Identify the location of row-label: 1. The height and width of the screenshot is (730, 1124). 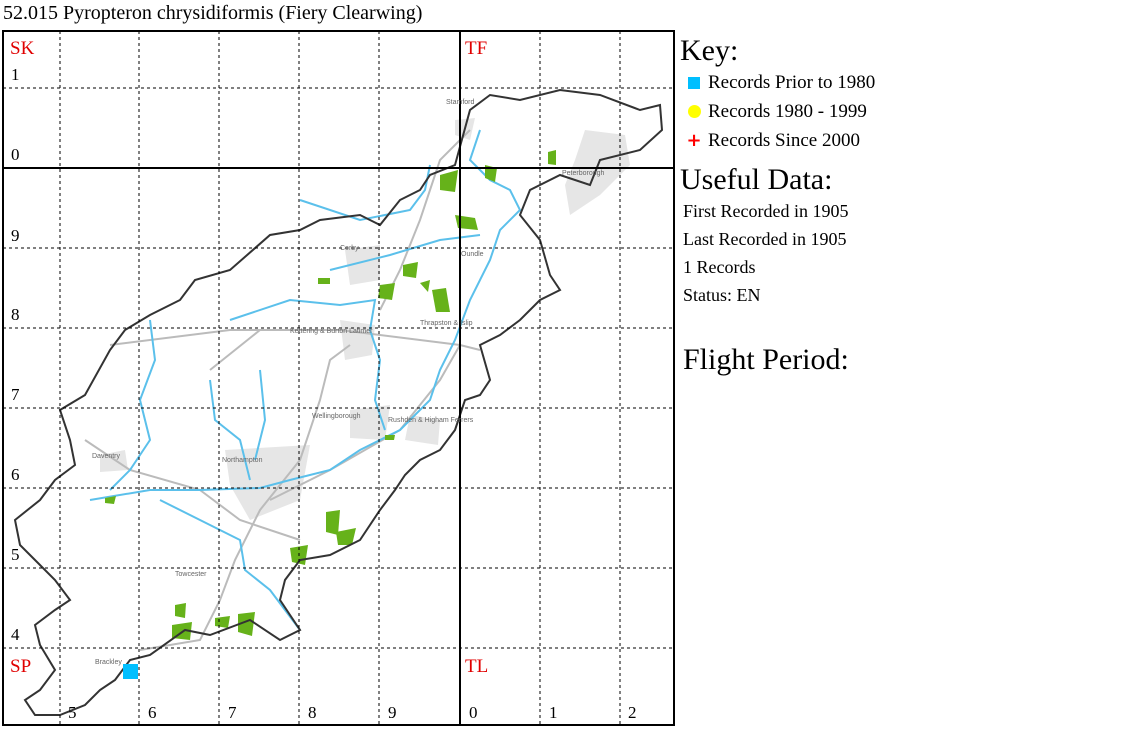
(15, 74).